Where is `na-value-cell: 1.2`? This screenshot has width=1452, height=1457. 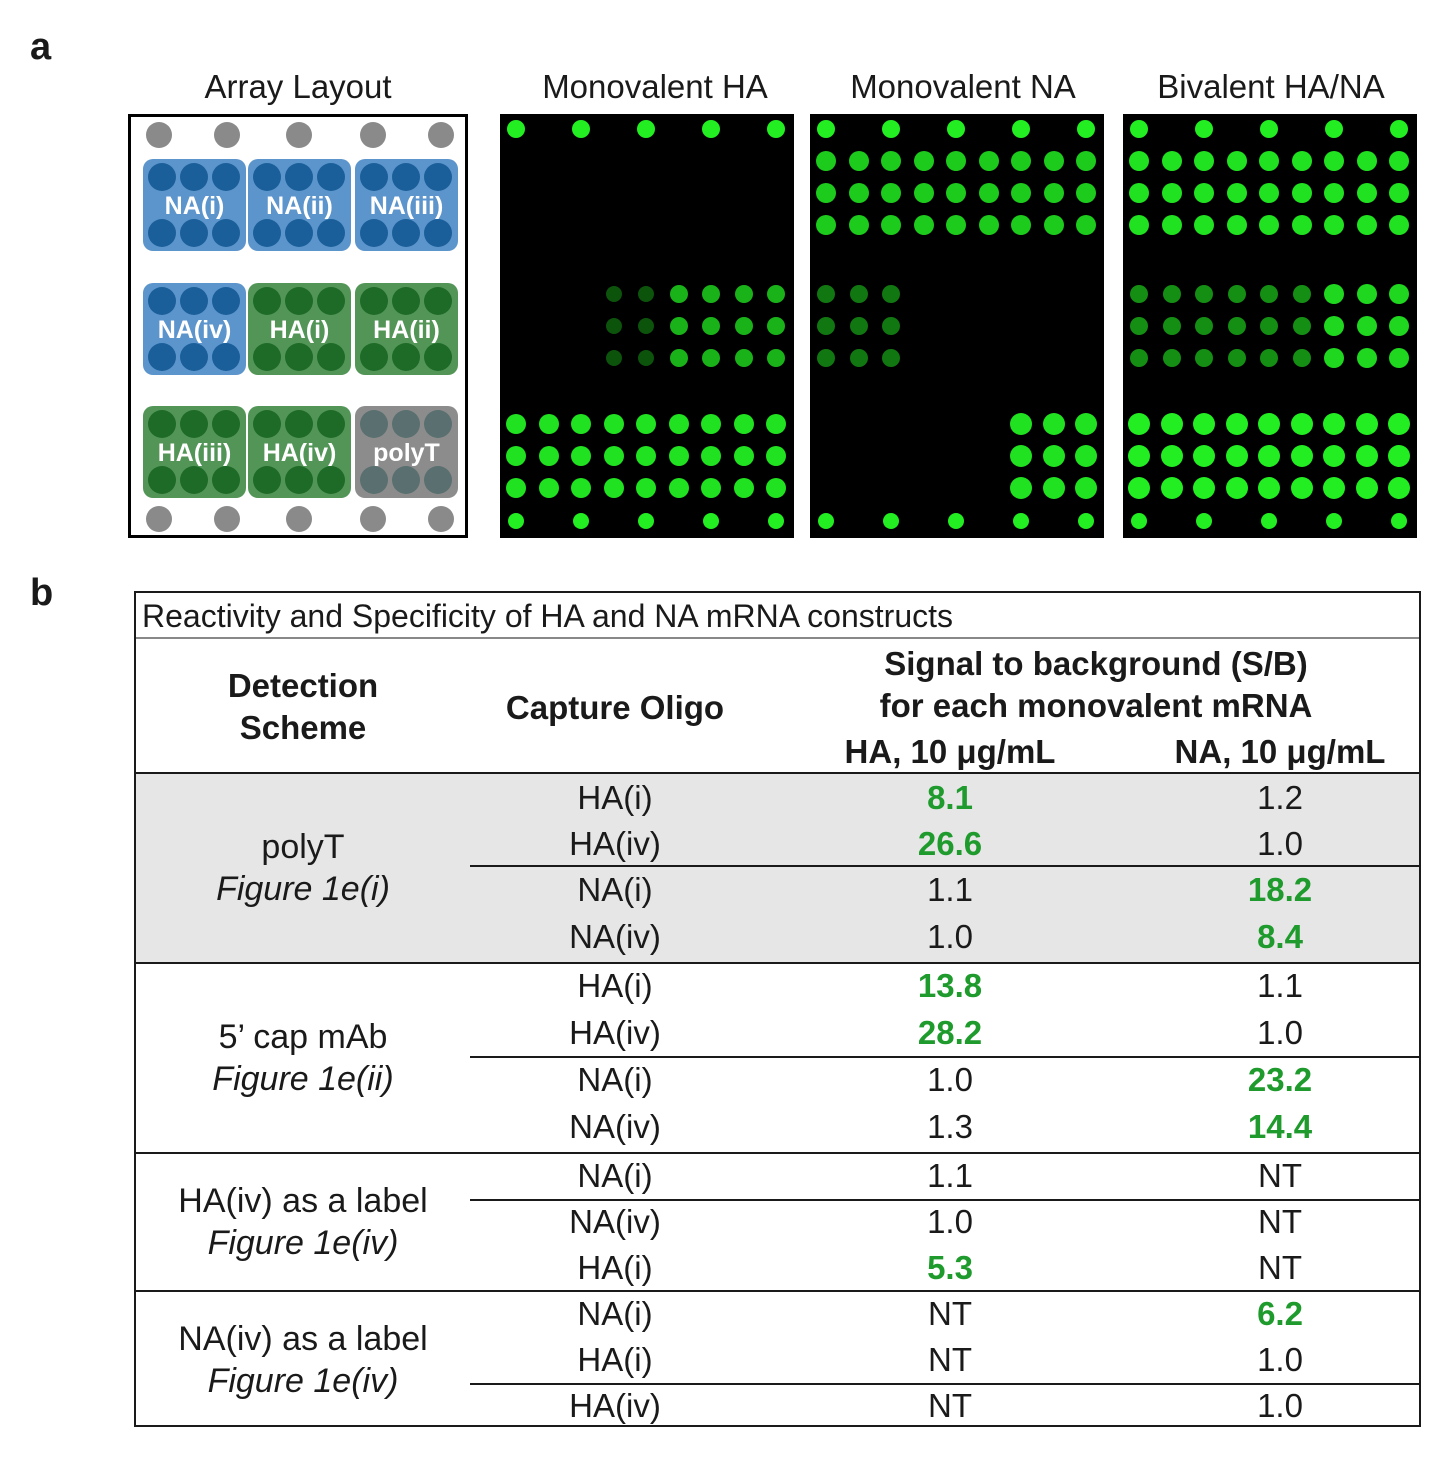 na-value-cell: 1.2 is located at coordinates (1280, 797).